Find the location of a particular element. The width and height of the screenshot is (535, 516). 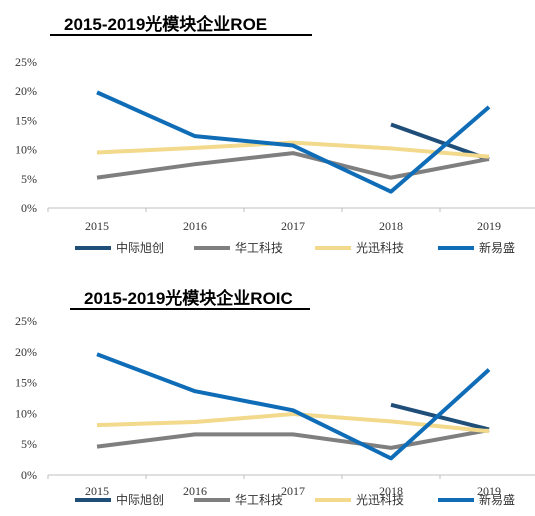

roic-chart-title: 2015-2019光模块企业ROIC is located at coordinates (188, 298).